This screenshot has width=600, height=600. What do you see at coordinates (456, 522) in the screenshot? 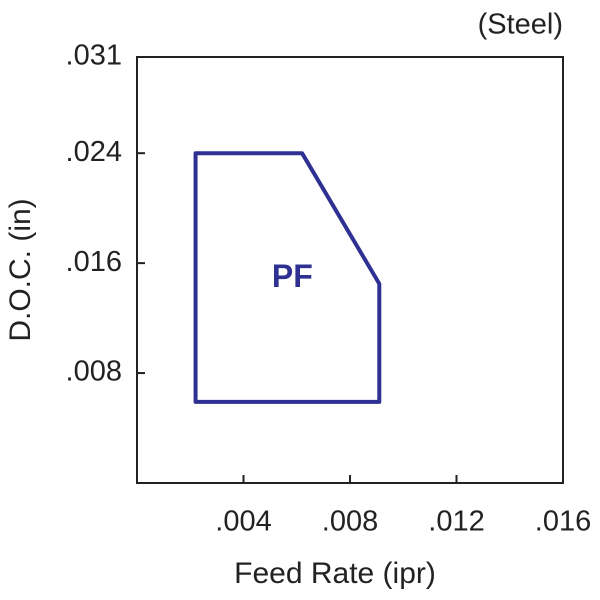
I see `x-tick-label: .012` at bounding box center [456, 522].